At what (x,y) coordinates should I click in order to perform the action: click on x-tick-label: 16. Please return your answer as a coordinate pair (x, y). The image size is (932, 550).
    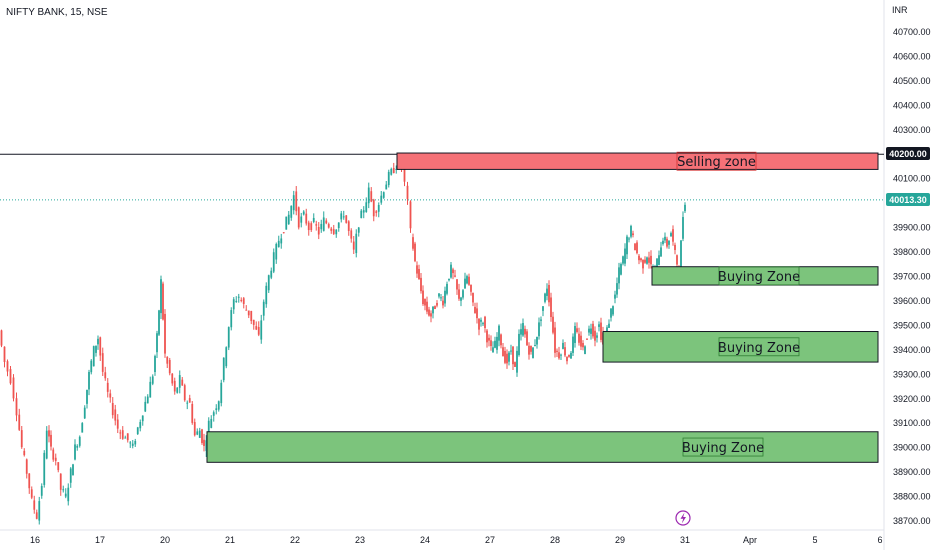
    Looking at the image, I should click on (35, 540).